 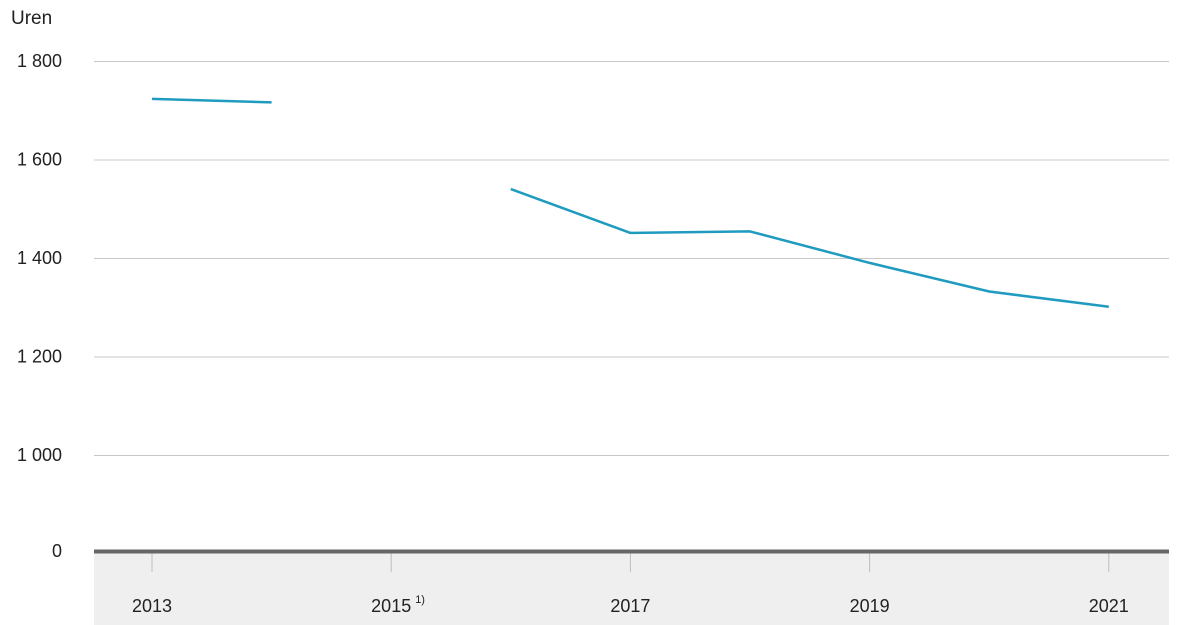 I want to click on x-axis-band, so click(x=631, y=588).